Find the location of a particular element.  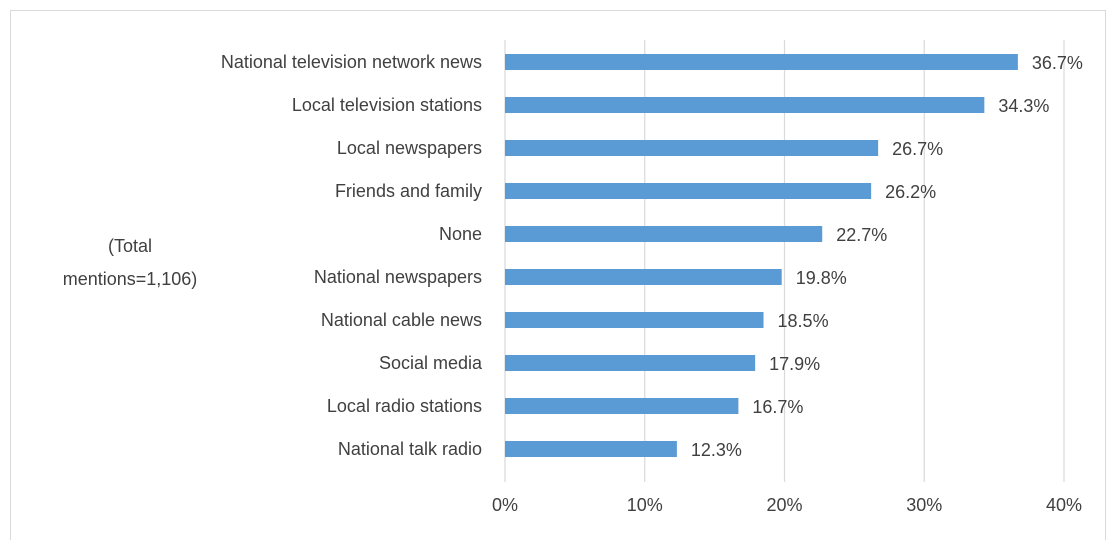

category-label: National newspapers is located at coordinates (398, 277).